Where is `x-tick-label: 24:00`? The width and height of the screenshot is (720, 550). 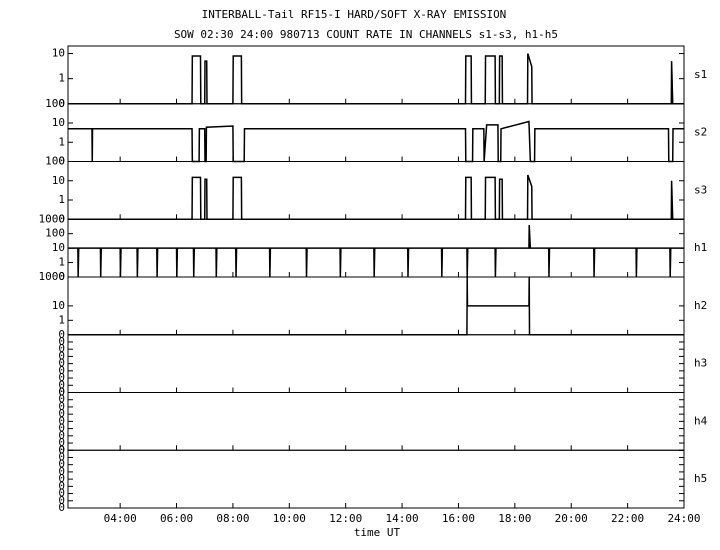
x-tick-label: 24:00 is located at coordinates (683, 518).